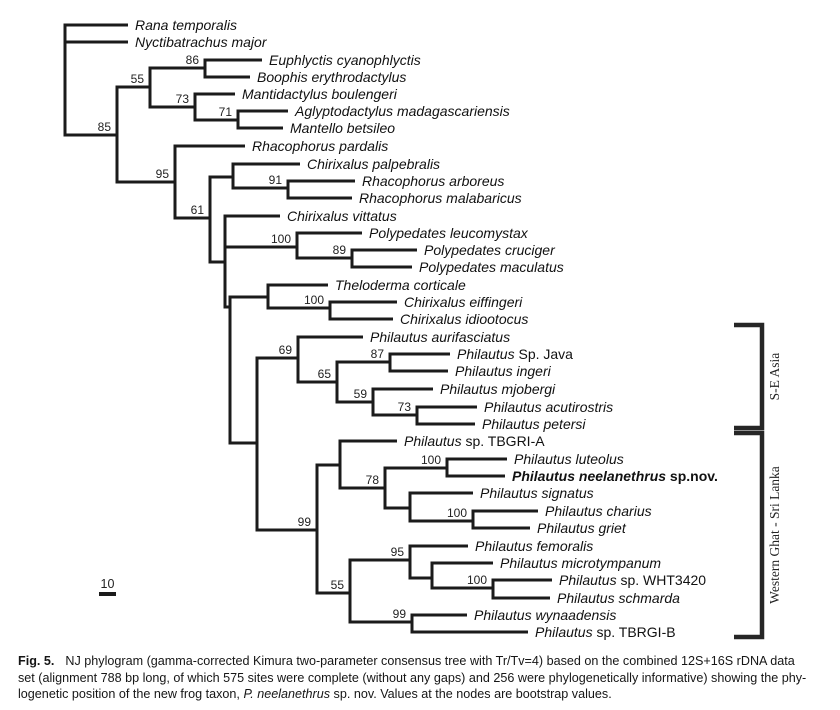 The height and width of the screenshot is (710, 840). I want to click on leaf-label: Polypedates cruciger, so click(490, 250).